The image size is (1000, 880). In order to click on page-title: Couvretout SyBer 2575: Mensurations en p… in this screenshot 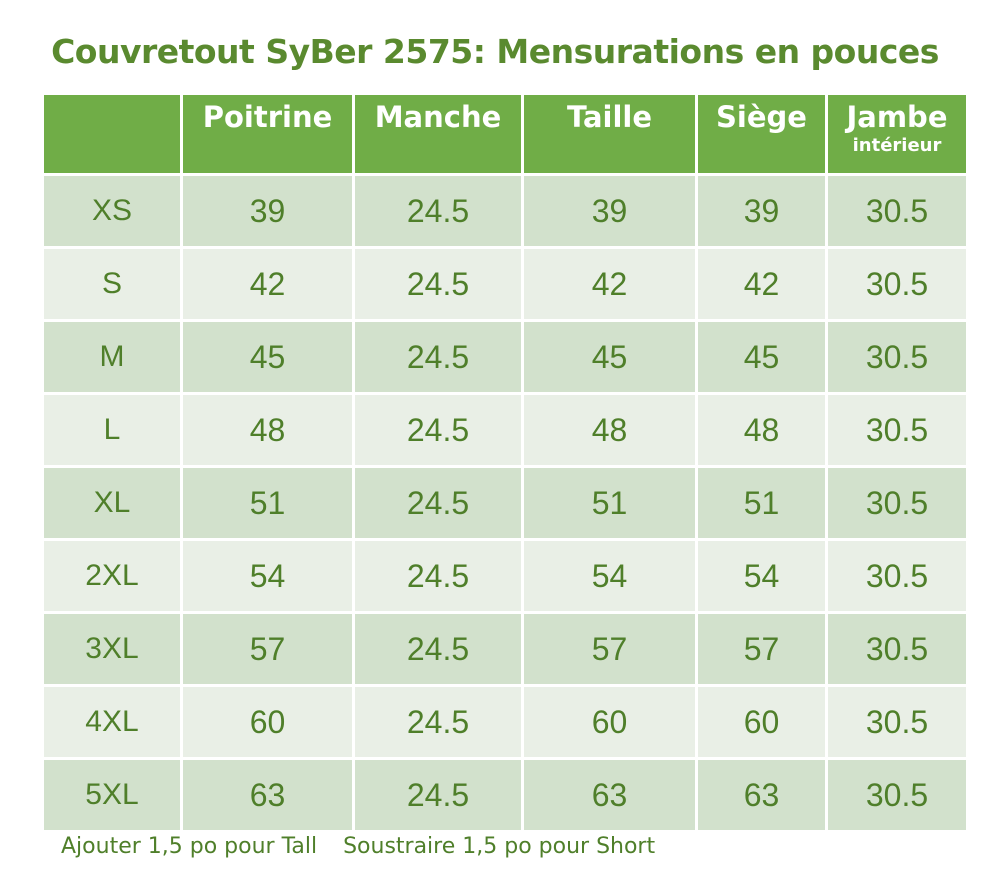, I will do `click(495, 51)`.